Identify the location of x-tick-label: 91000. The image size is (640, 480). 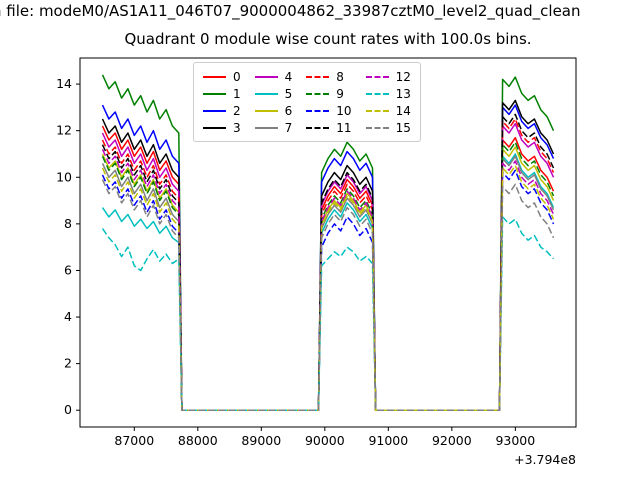
(388, 440).